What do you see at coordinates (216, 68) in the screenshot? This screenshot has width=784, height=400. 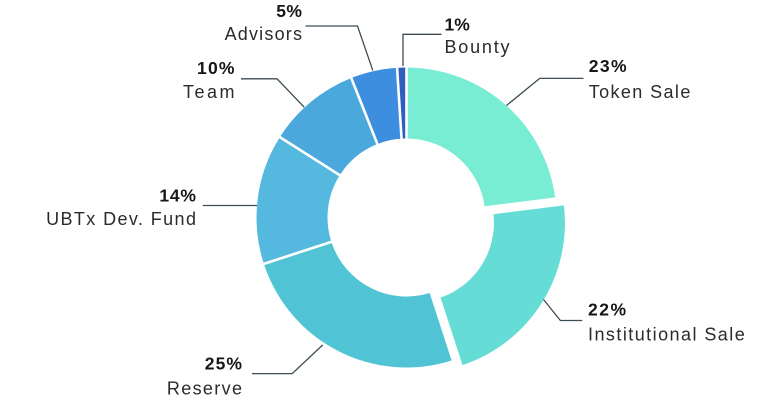 I see `svg-text: 10%` at bounding box center [216, 68].